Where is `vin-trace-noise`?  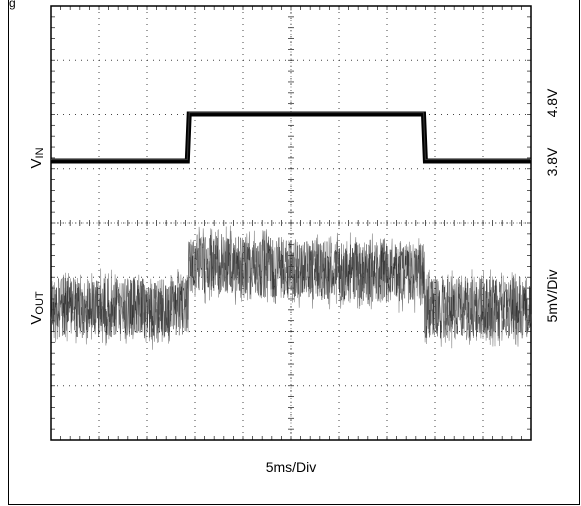 vin-trace-noise is located at coordinates (291, 136).